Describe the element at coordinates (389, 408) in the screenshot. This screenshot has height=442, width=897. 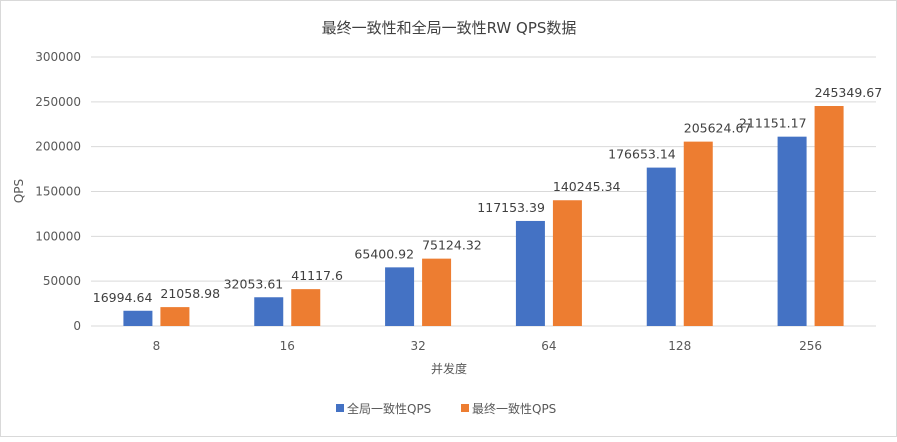
I see `legend-entry: 全局一致性QPS` at that location.